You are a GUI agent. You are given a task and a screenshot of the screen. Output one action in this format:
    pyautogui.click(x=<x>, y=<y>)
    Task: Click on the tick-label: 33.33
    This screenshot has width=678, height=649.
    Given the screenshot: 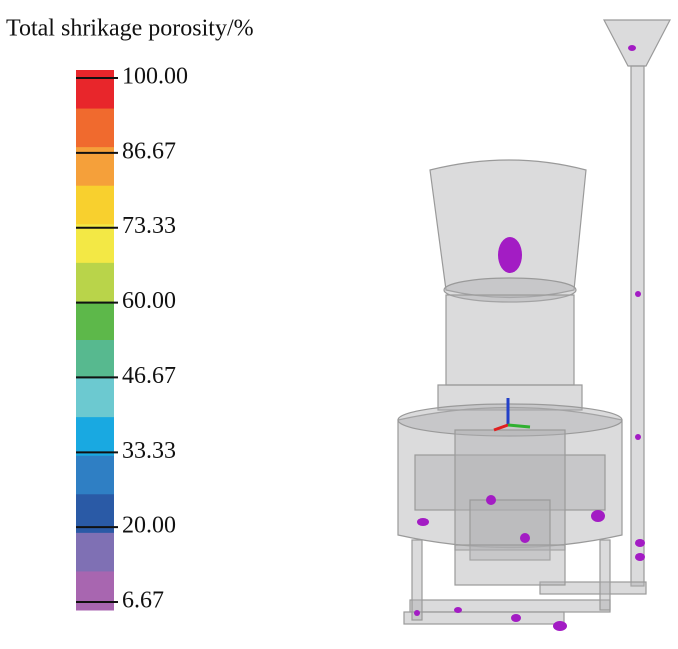 What is the action you would take?
    pyautogui.click(x=149, y=451)
    